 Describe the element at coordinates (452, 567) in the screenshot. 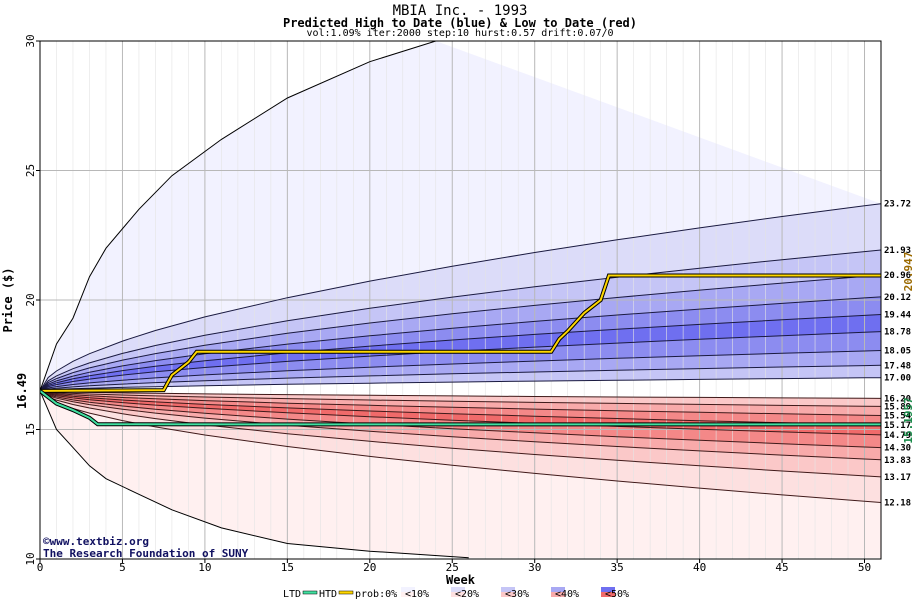

I see `x-tick-label: 25` at that location.